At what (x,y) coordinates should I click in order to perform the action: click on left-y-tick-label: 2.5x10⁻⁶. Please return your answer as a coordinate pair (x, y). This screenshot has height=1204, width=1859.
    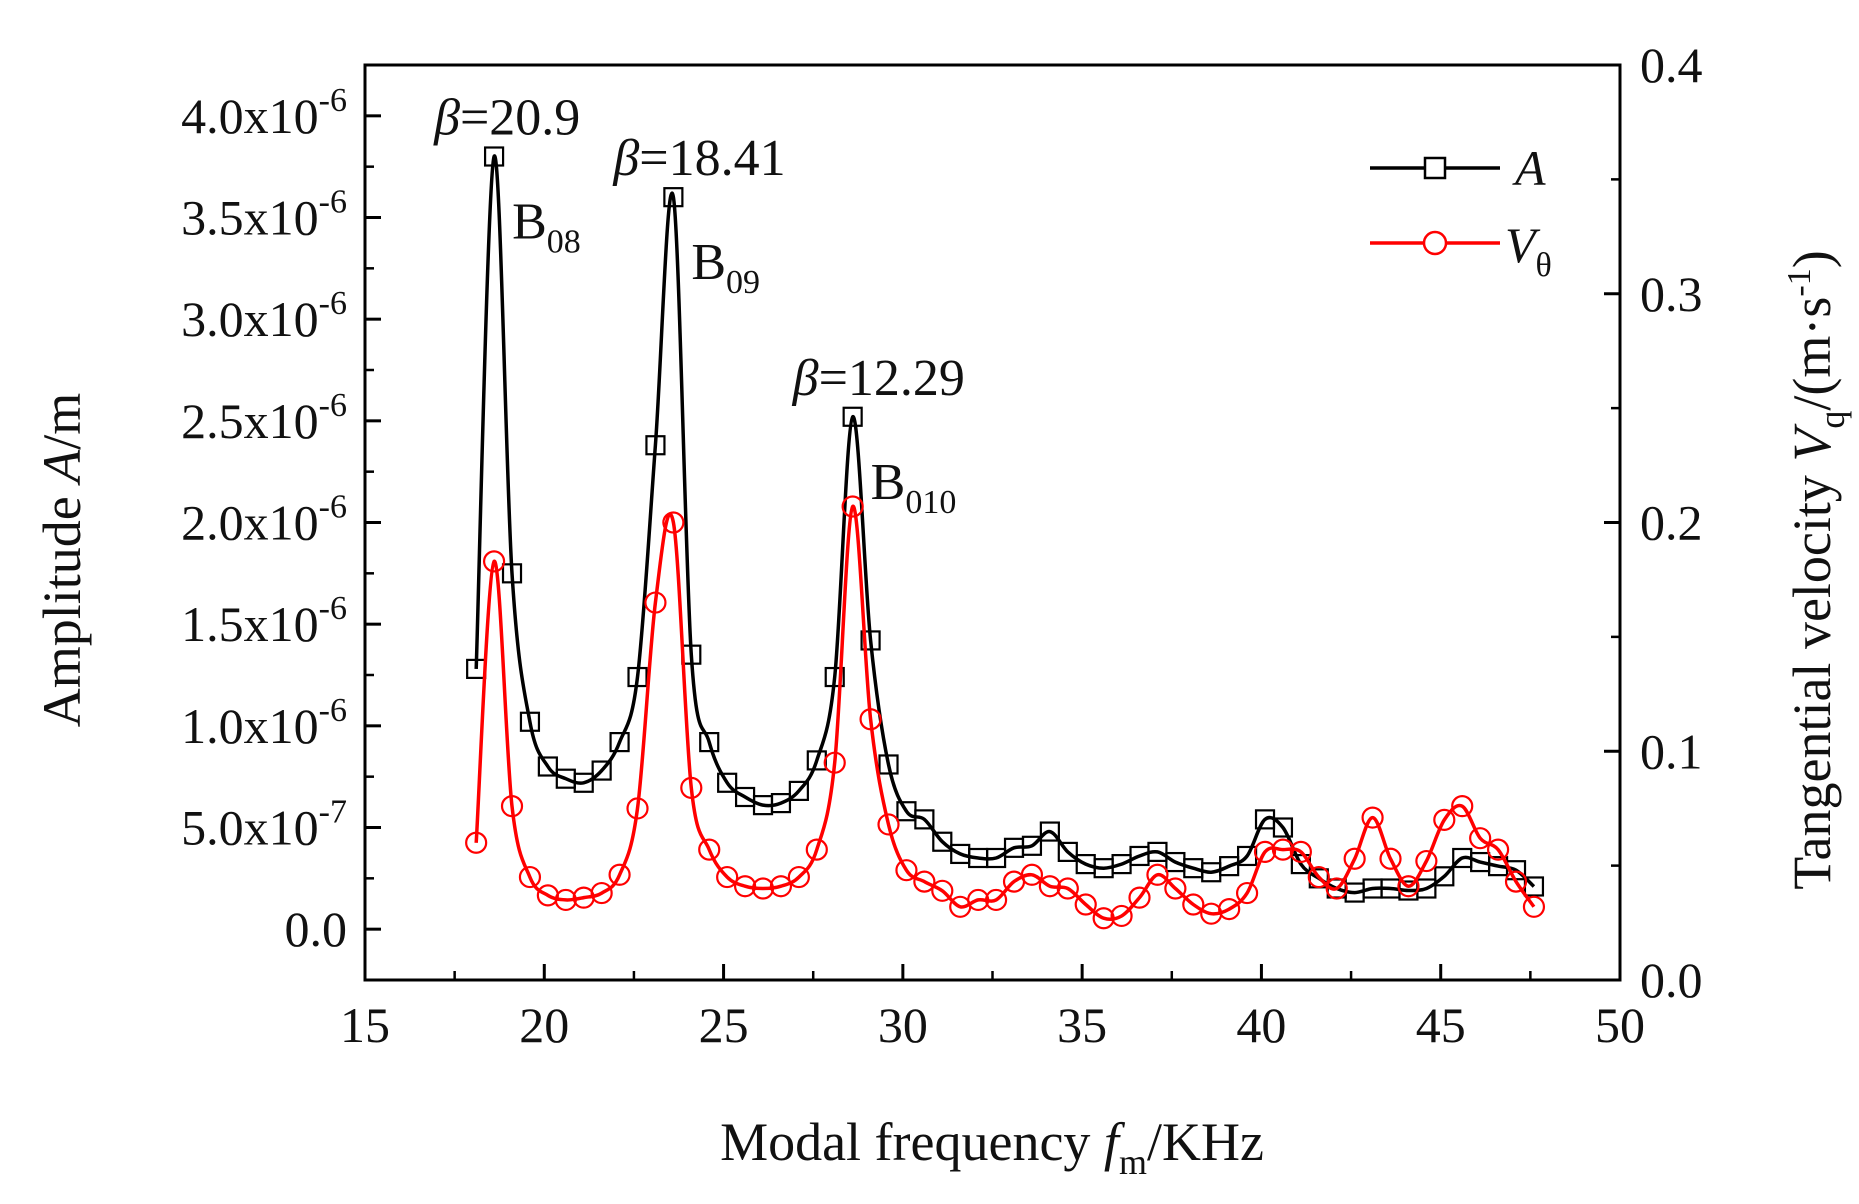
    Looking at the image, I should click on (264, 418).